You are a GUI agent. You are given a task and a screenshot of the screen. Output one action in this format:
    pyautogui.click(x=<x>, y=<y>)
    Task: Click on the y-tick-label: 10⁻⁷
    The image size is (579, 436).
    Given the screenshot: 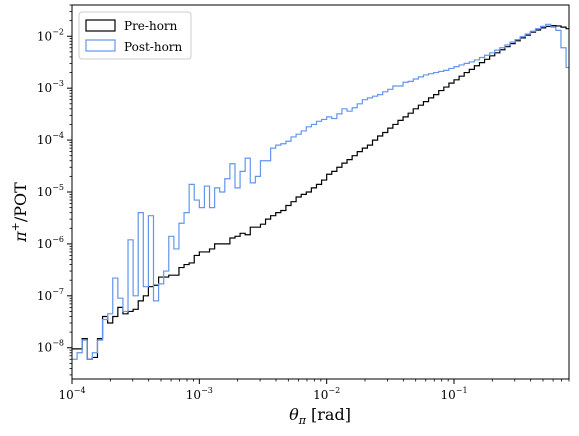 What is the action you would take?
    pyautogui.click(x=50, y=295)
    